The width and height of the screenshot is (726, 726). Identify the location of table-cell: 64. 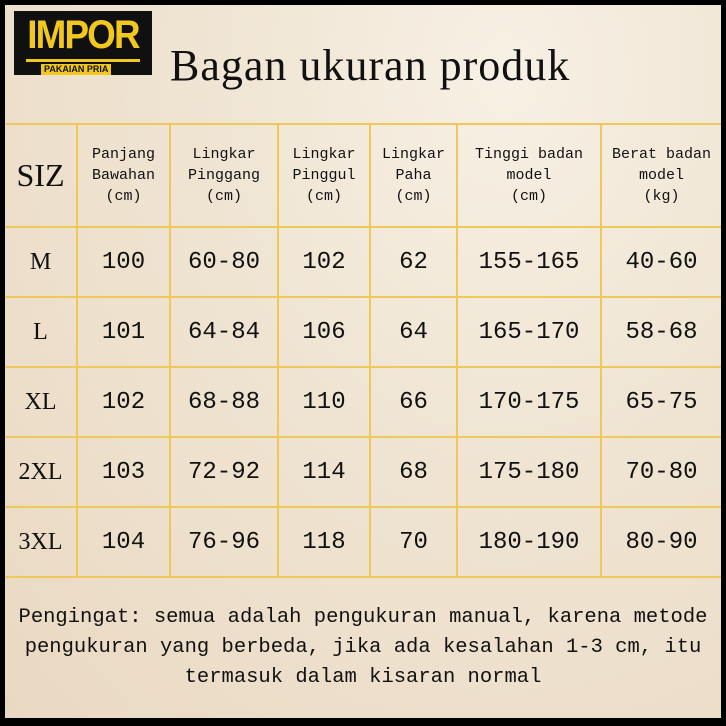
(413, 332).